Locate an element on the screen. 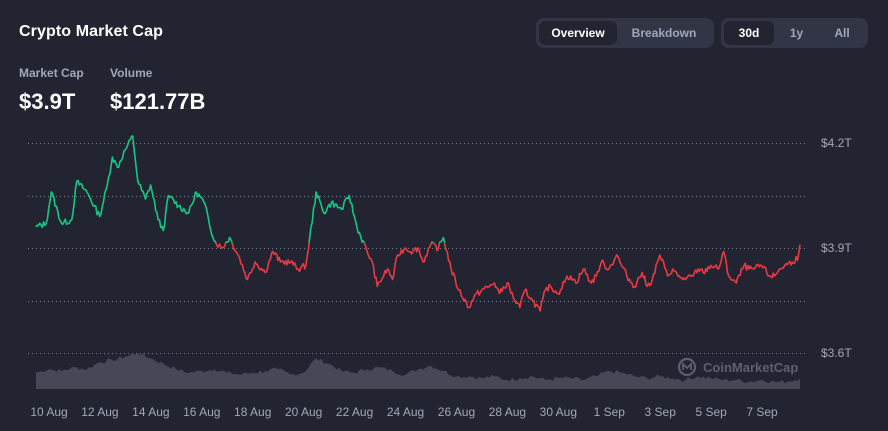 This screenshot has height=431, width=888. watermark-text: CoinMarketCap is located at coordinates (750, 367).